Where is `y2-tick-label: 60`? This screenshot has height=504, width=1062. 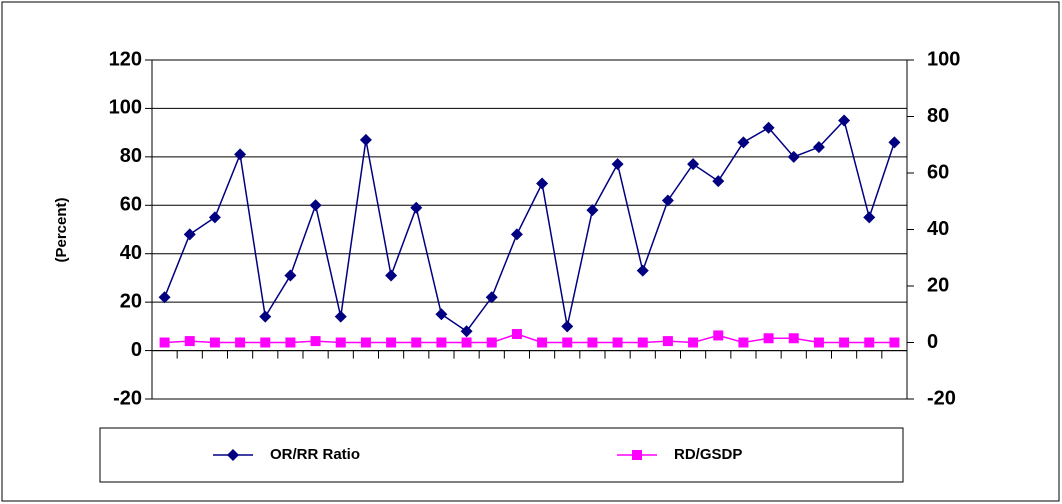
y2-tick-label: 60 is located at coordinates (938, 172).